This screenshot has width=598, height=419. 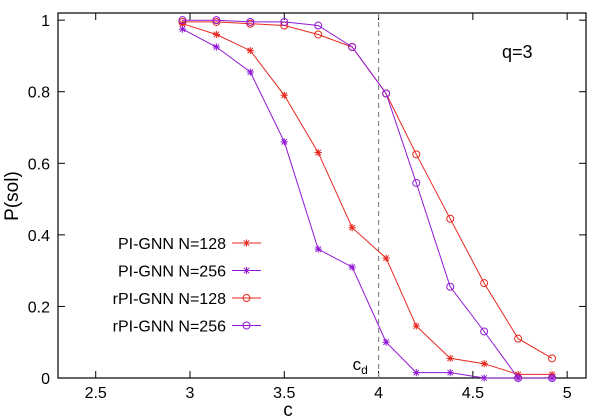 I want to click on critical-c-label: cd, so click(x=360, y=366).